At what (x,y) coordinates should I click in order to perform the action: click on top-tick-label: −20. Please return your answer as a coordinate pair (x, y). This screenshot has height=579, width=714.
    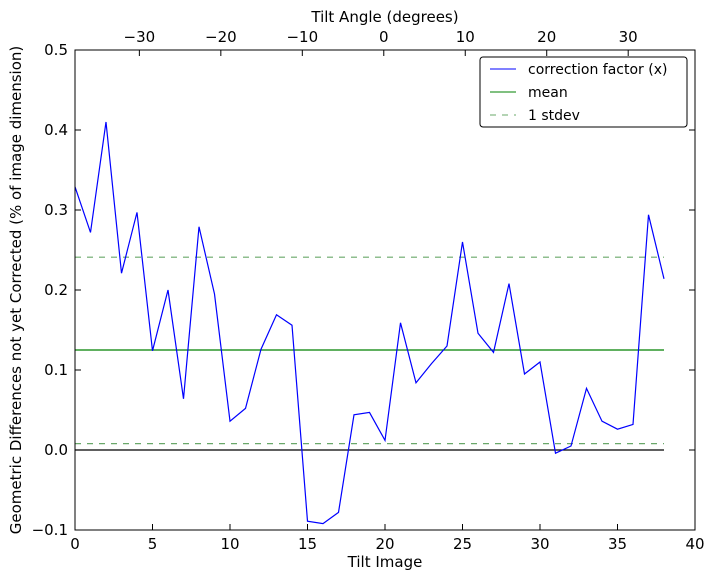
    Looking at the image, I should click on (221, 37).